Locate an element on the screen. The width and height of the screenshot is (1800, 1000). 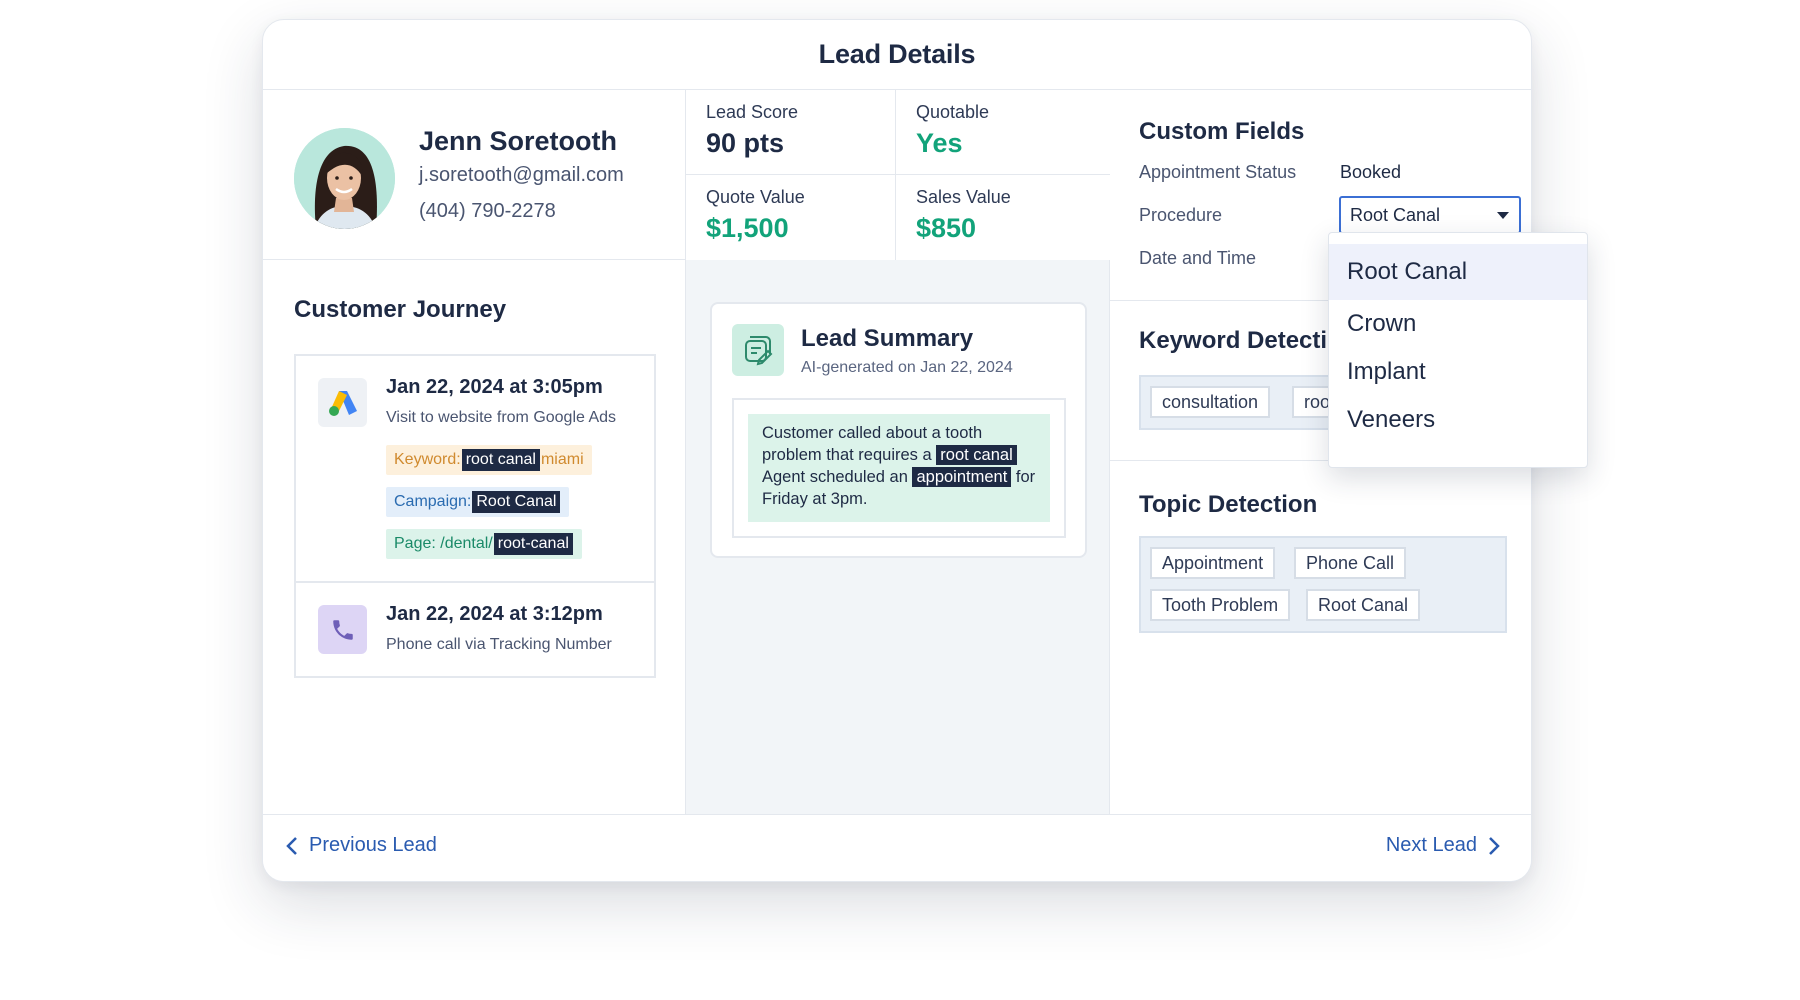
card-header: Lead Details is located at coordinates (897, 55).